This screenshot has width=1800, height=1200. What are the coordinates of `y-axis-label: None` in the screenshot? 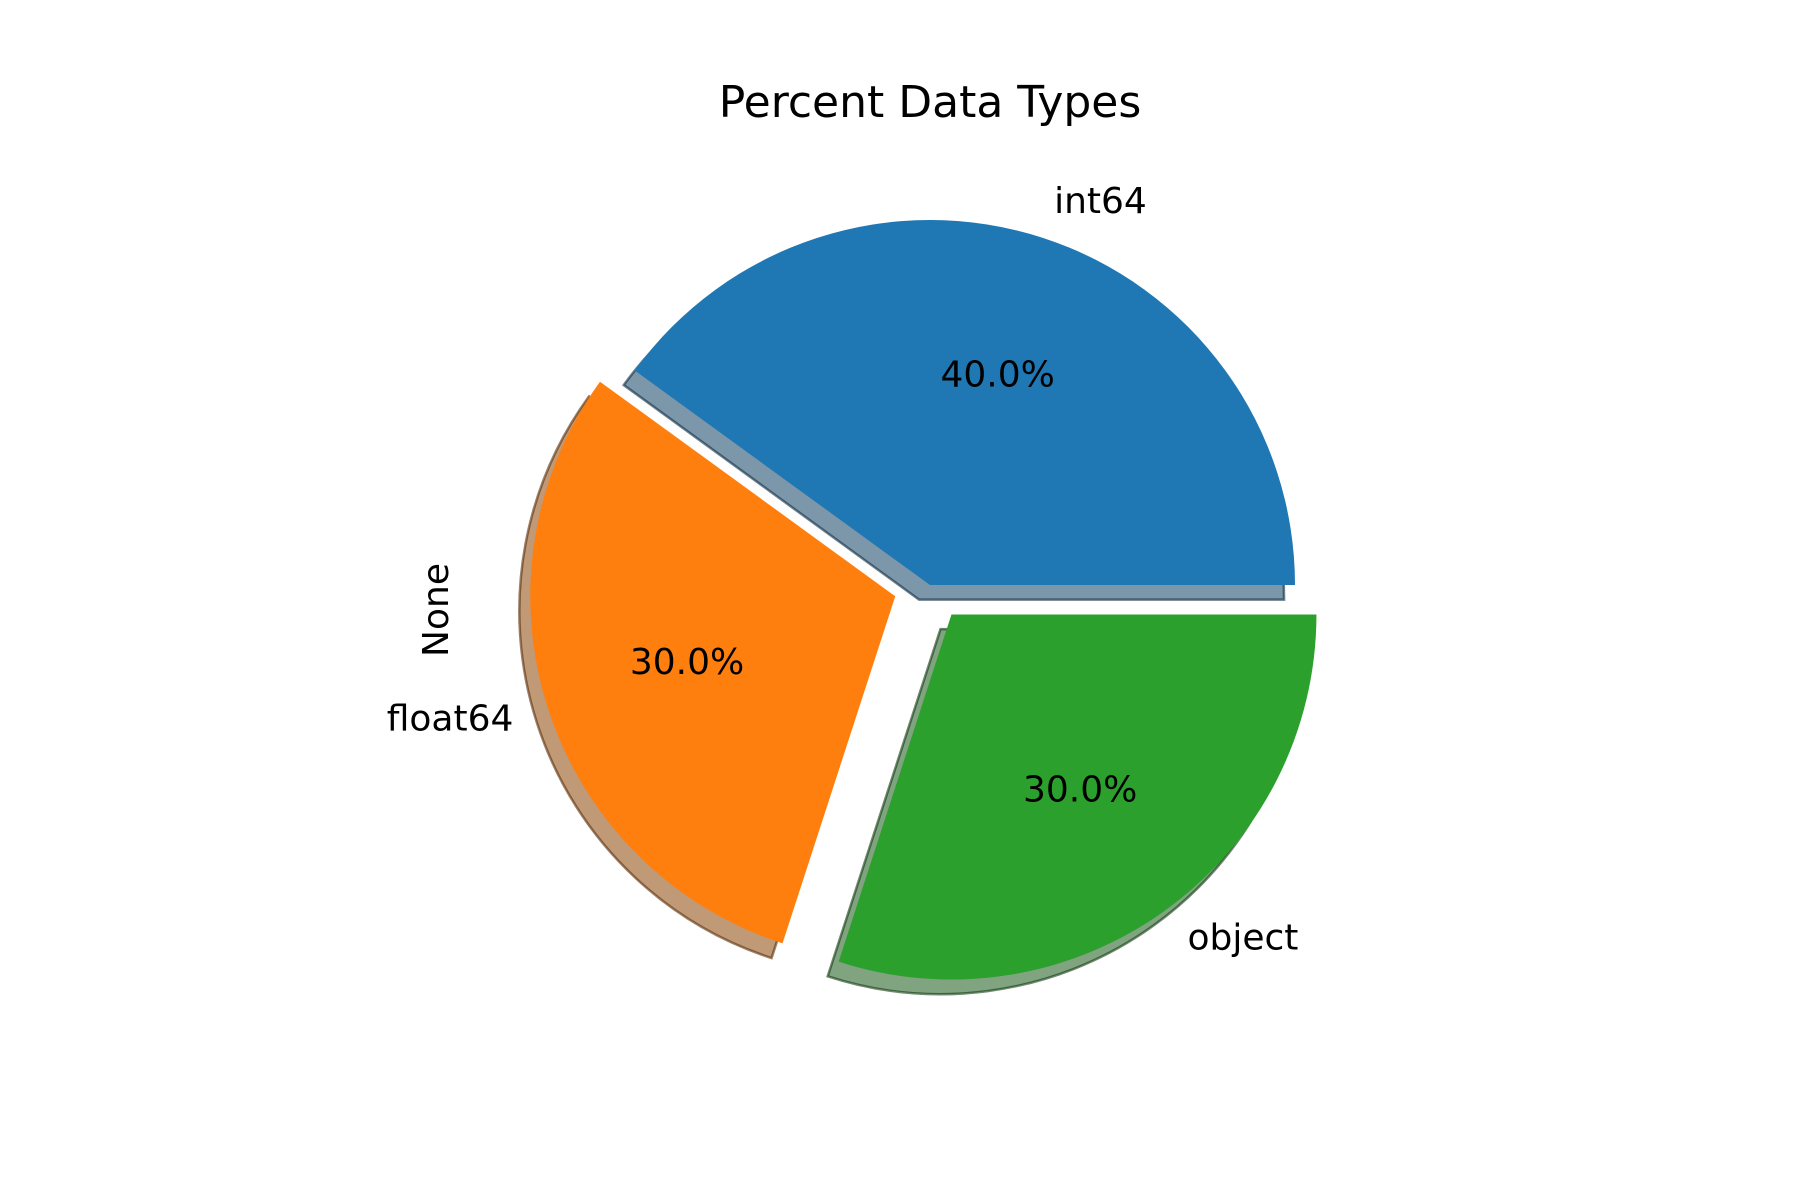 It's located at (436, 610).